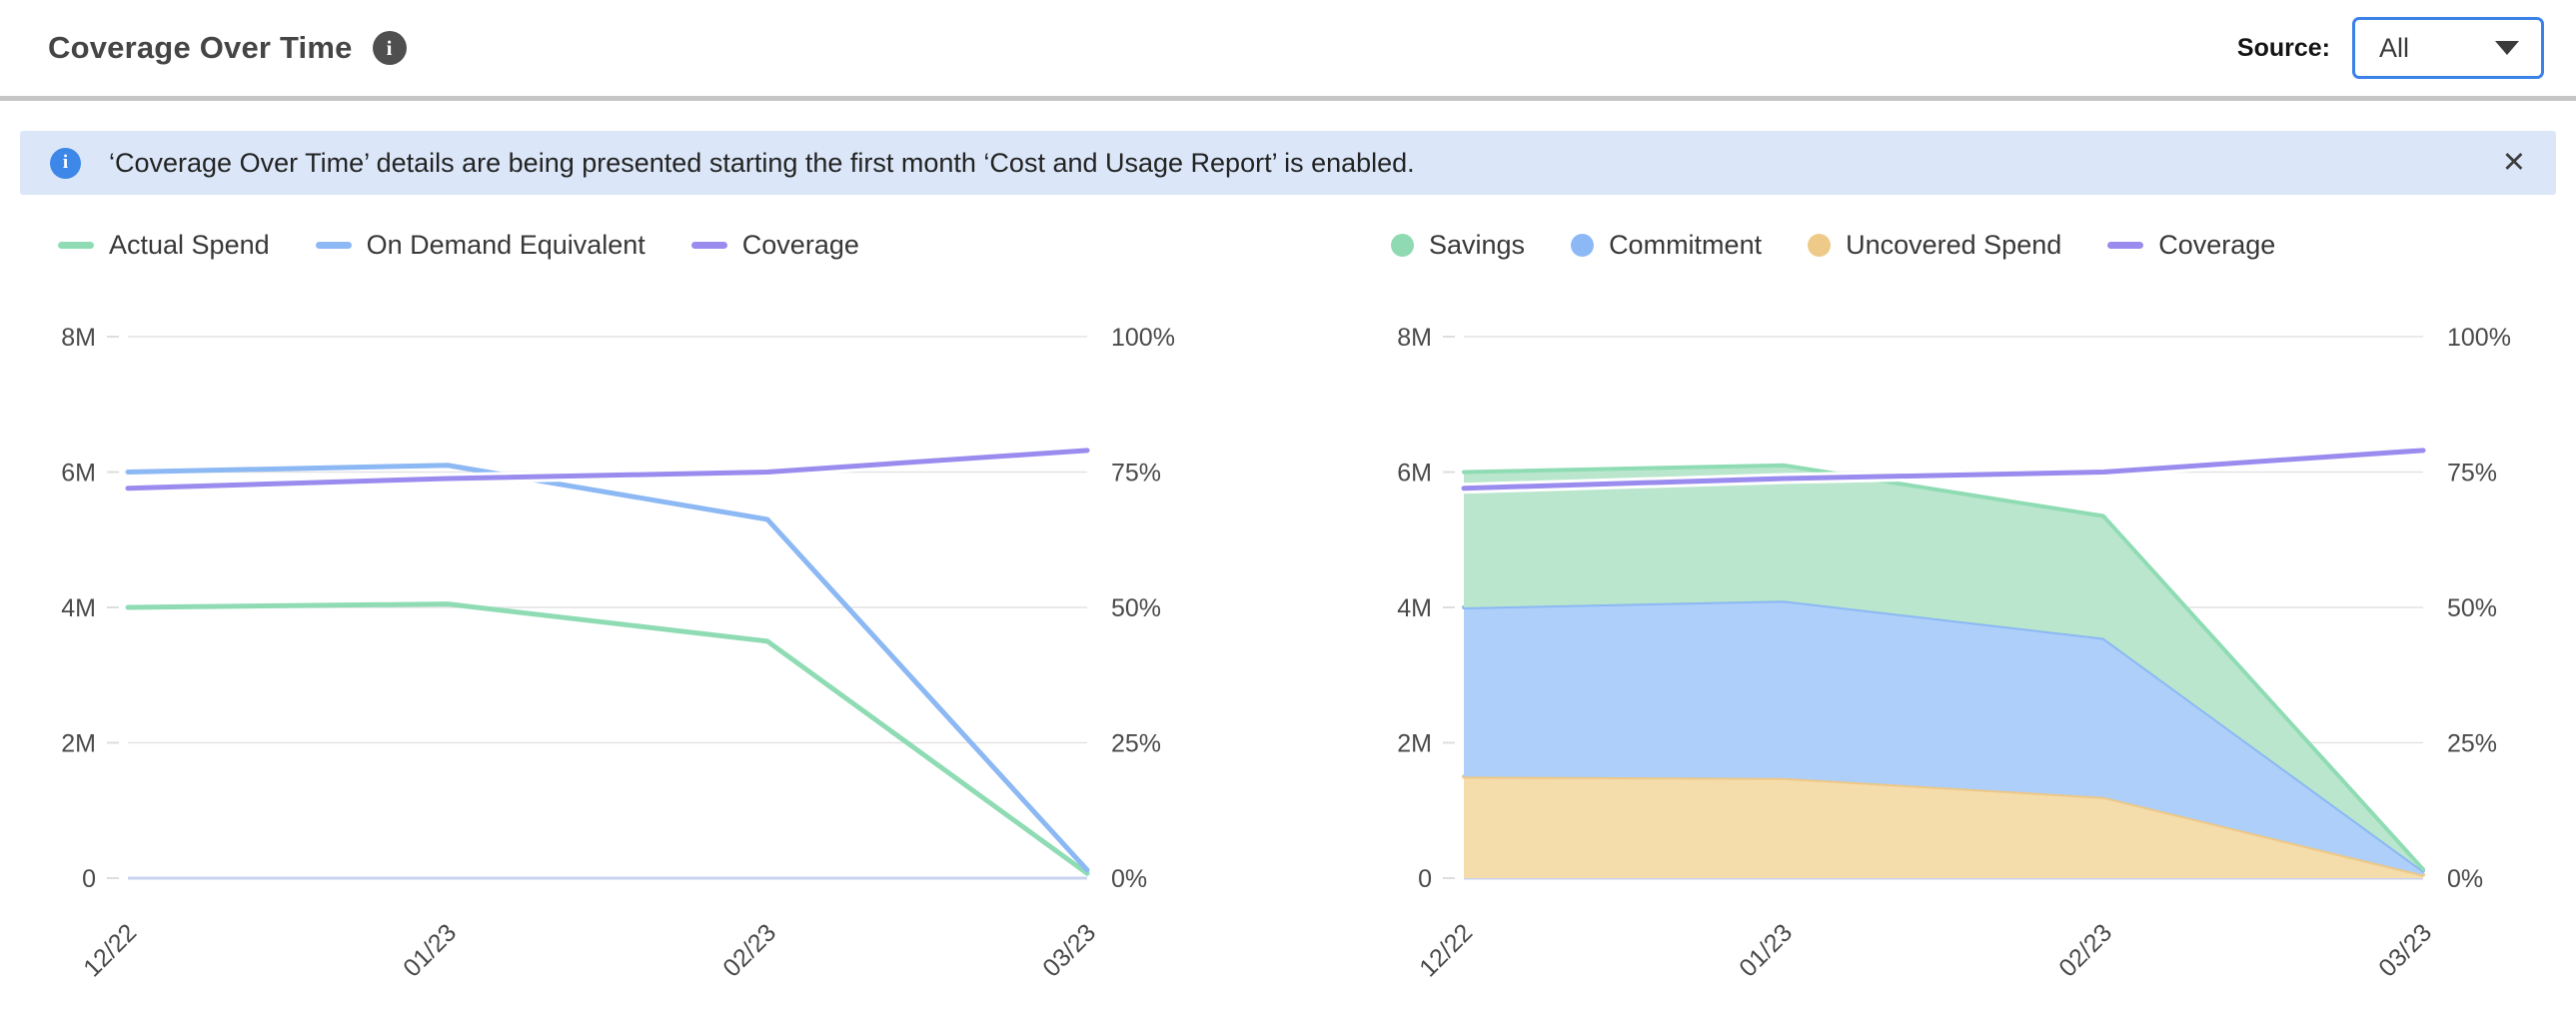  Describe the element at coordinates (1820, 245) in the screenshot. I see `uncovered-spend-swatch` at that location.